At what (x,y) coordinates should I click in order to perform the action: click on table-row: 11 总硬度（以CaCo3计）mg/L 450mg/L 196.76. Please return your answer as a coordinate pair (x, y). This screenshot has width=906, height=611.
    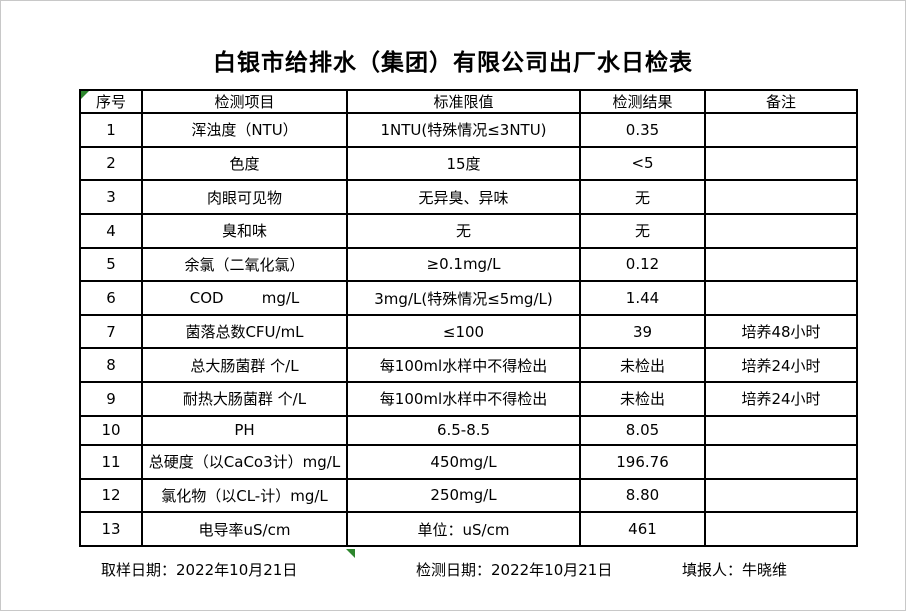
    Looking at the image, I should click on (468, 462).